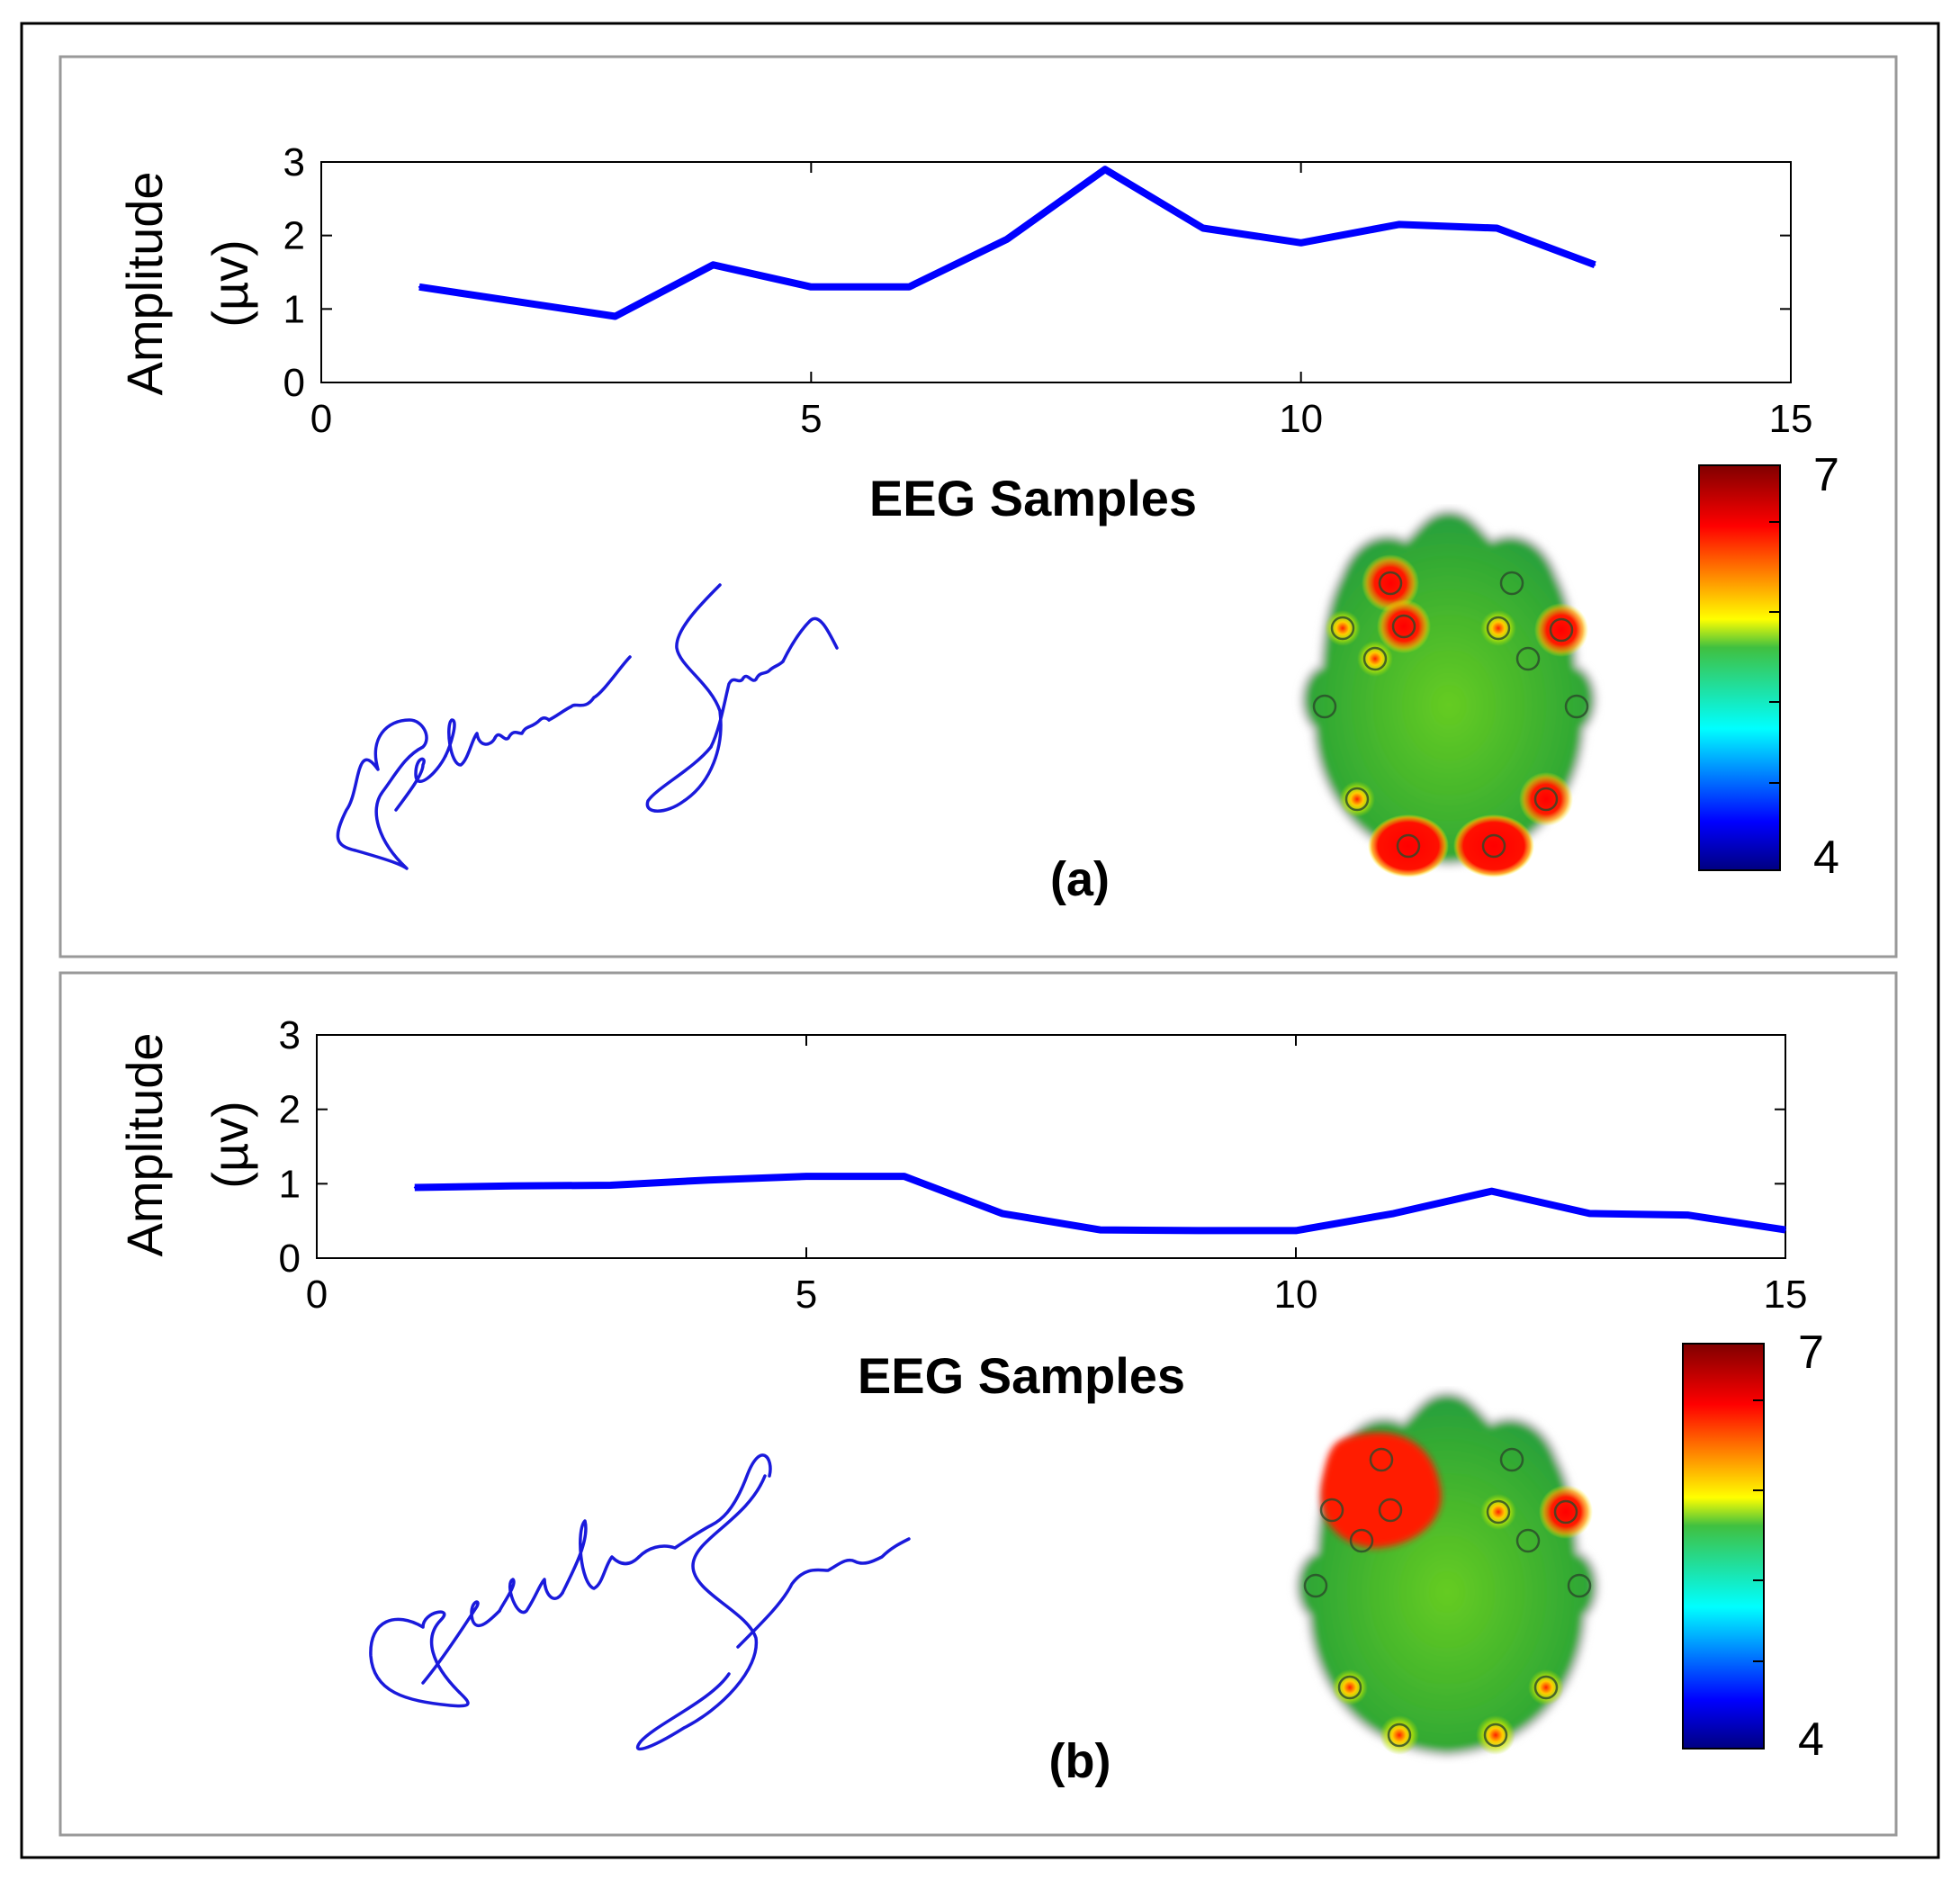 This screenshot has height=1880, width=1960. Describe the element at coordinates (1021, 1375) in the screenshot. I see `chart-b-xlabel: EEG Samples` at that location.